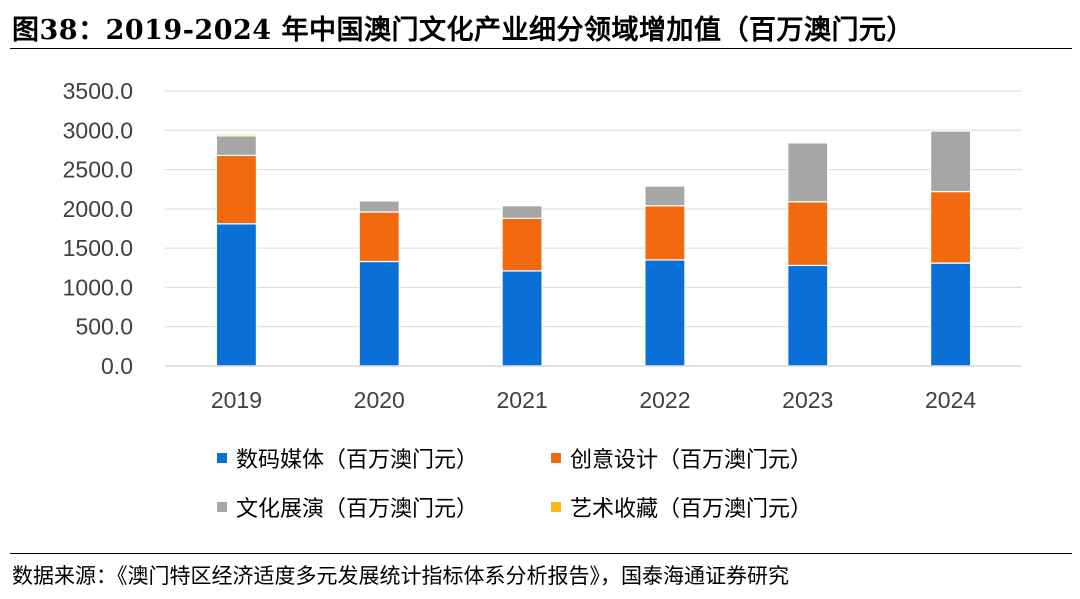 The width and height of the screenshot is (1080, 599). I want to click on x-tick-label: 2020, so click(379, 400).